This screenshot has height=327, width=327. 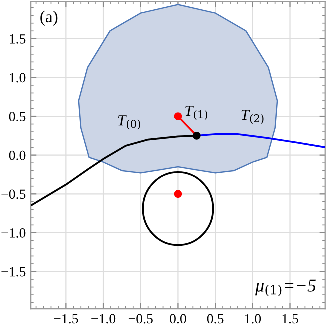 I want to click on annotation: (a), so click(x=49, y=18).